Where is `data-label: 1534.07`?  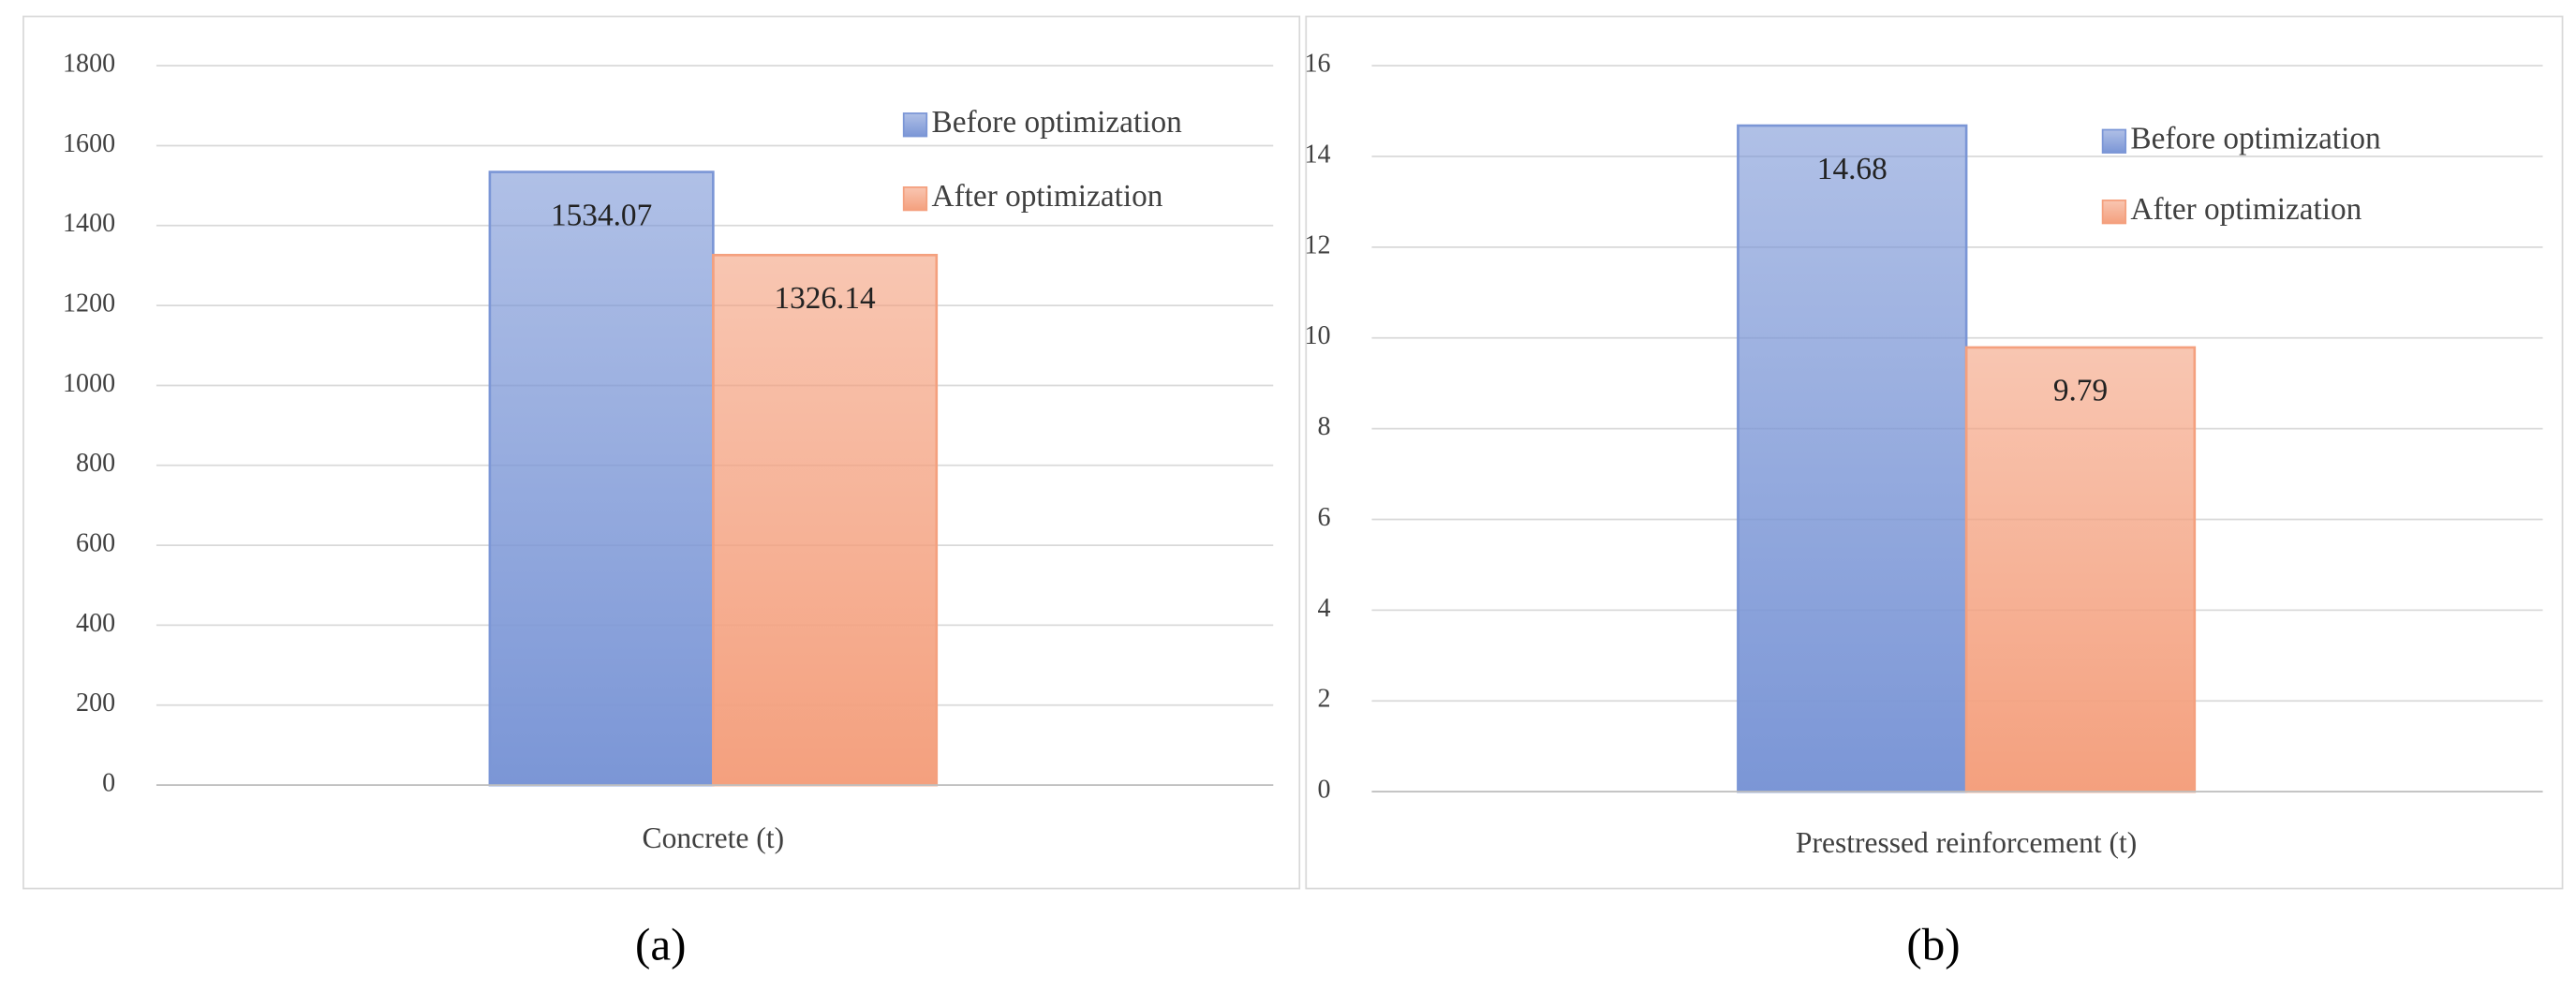
data-label: 1534.07 is located at coordinates (602, 215).